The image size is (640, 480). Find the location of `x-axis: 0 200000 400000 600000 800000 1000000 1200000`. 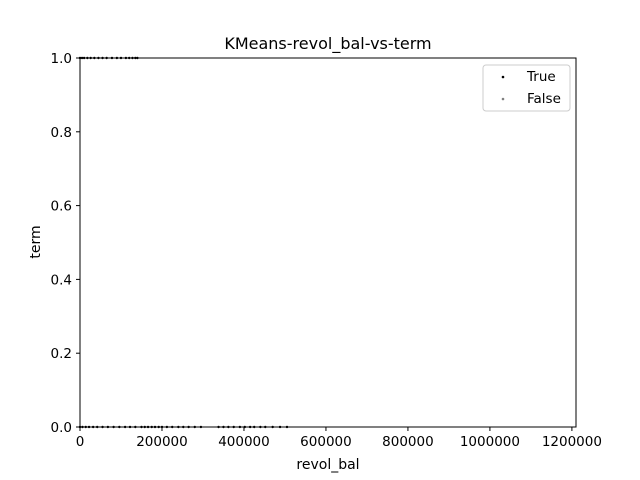

x-axis: 0 200000 400000 600000 800000 1000000 1200000 is located at coordinates (339, 438).